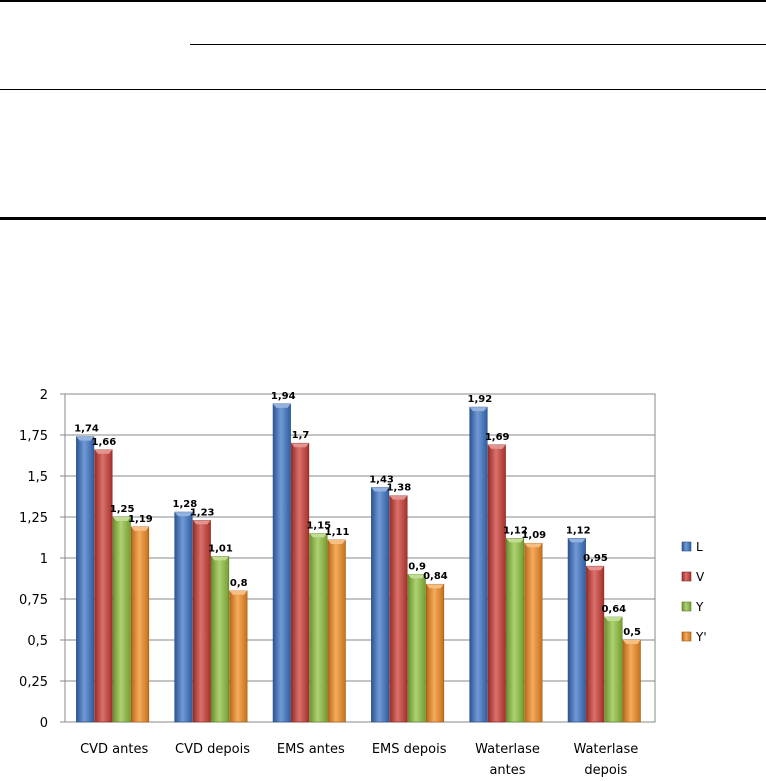 Image resolution: width=766 pixels, height=781 pixels. Describe the element at coordinates (318, 525) in the screenshot. I see `data-label: 1,15` at that location.